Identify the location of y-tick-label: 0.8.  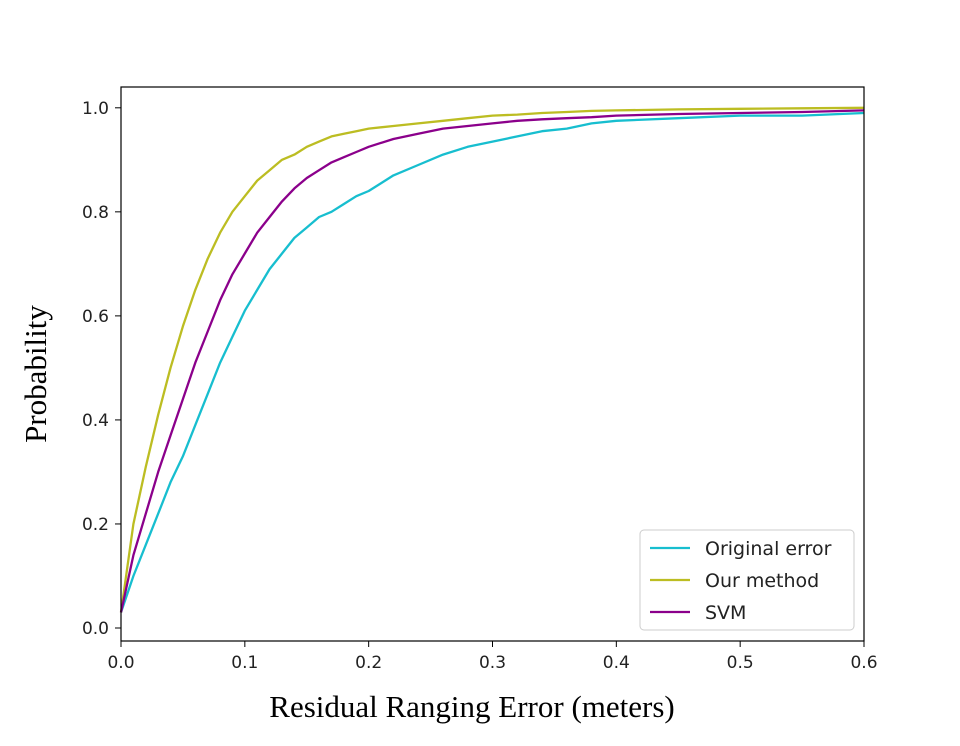
(95, 213).